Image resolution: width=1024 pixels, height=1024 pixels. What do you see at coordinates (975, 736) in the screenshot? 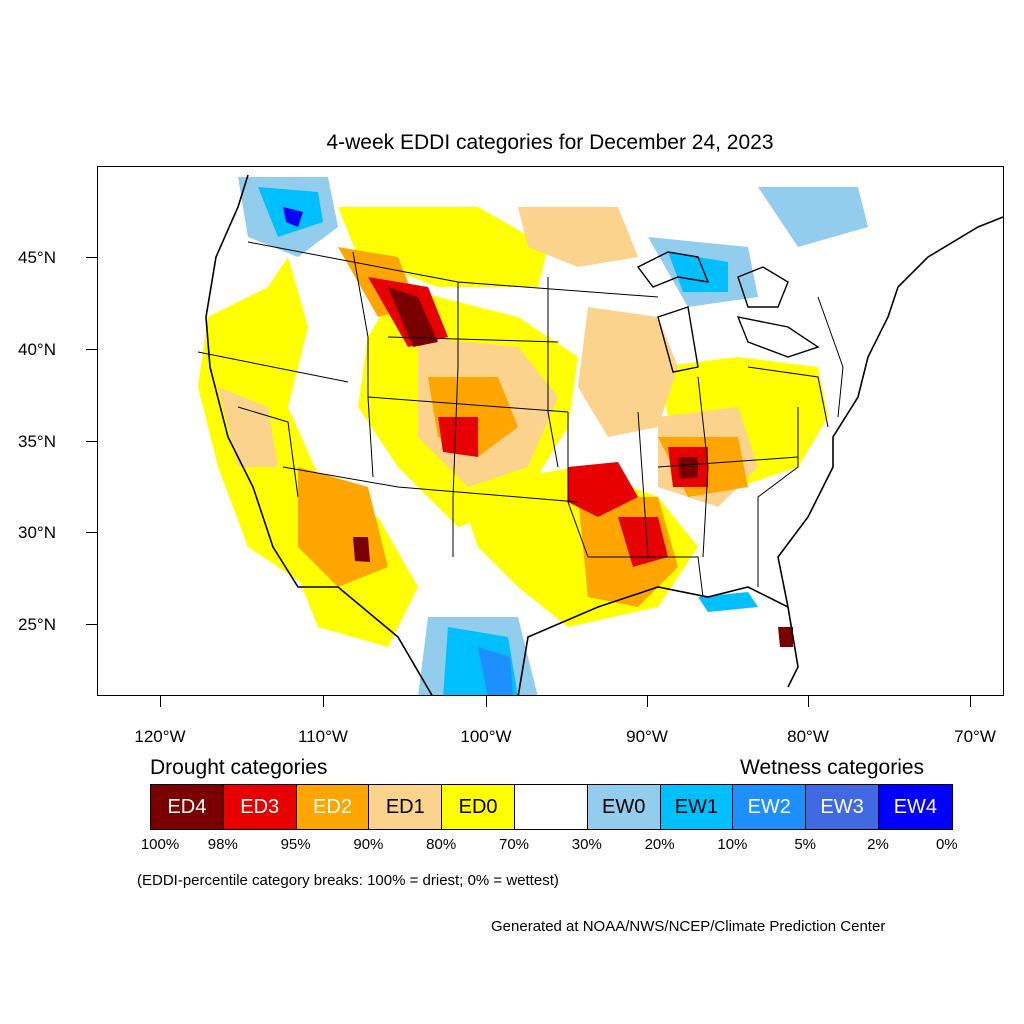
I see `lon-label-70: 70°W` at bounding box center [975, 736].